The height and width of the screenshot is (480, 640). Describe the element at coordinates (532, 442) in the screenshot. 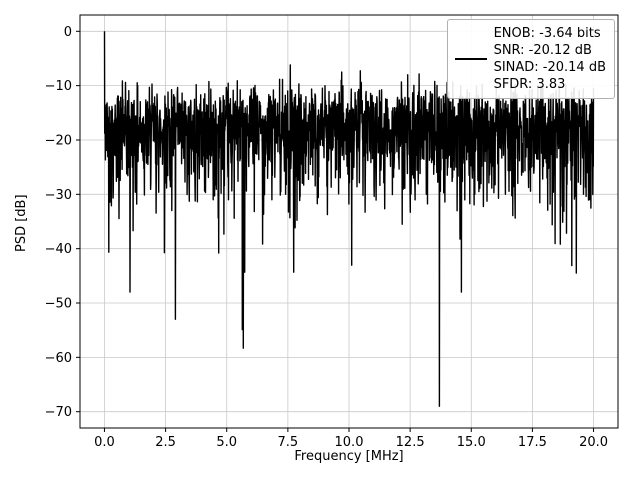

I see `x-tick-label: 17.5` at that location.